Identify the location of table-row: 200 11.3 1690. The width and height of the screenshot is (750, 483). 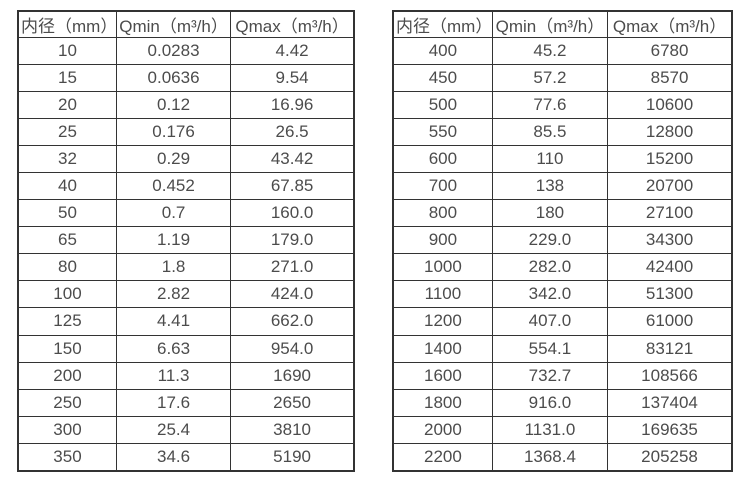
(186, 375).